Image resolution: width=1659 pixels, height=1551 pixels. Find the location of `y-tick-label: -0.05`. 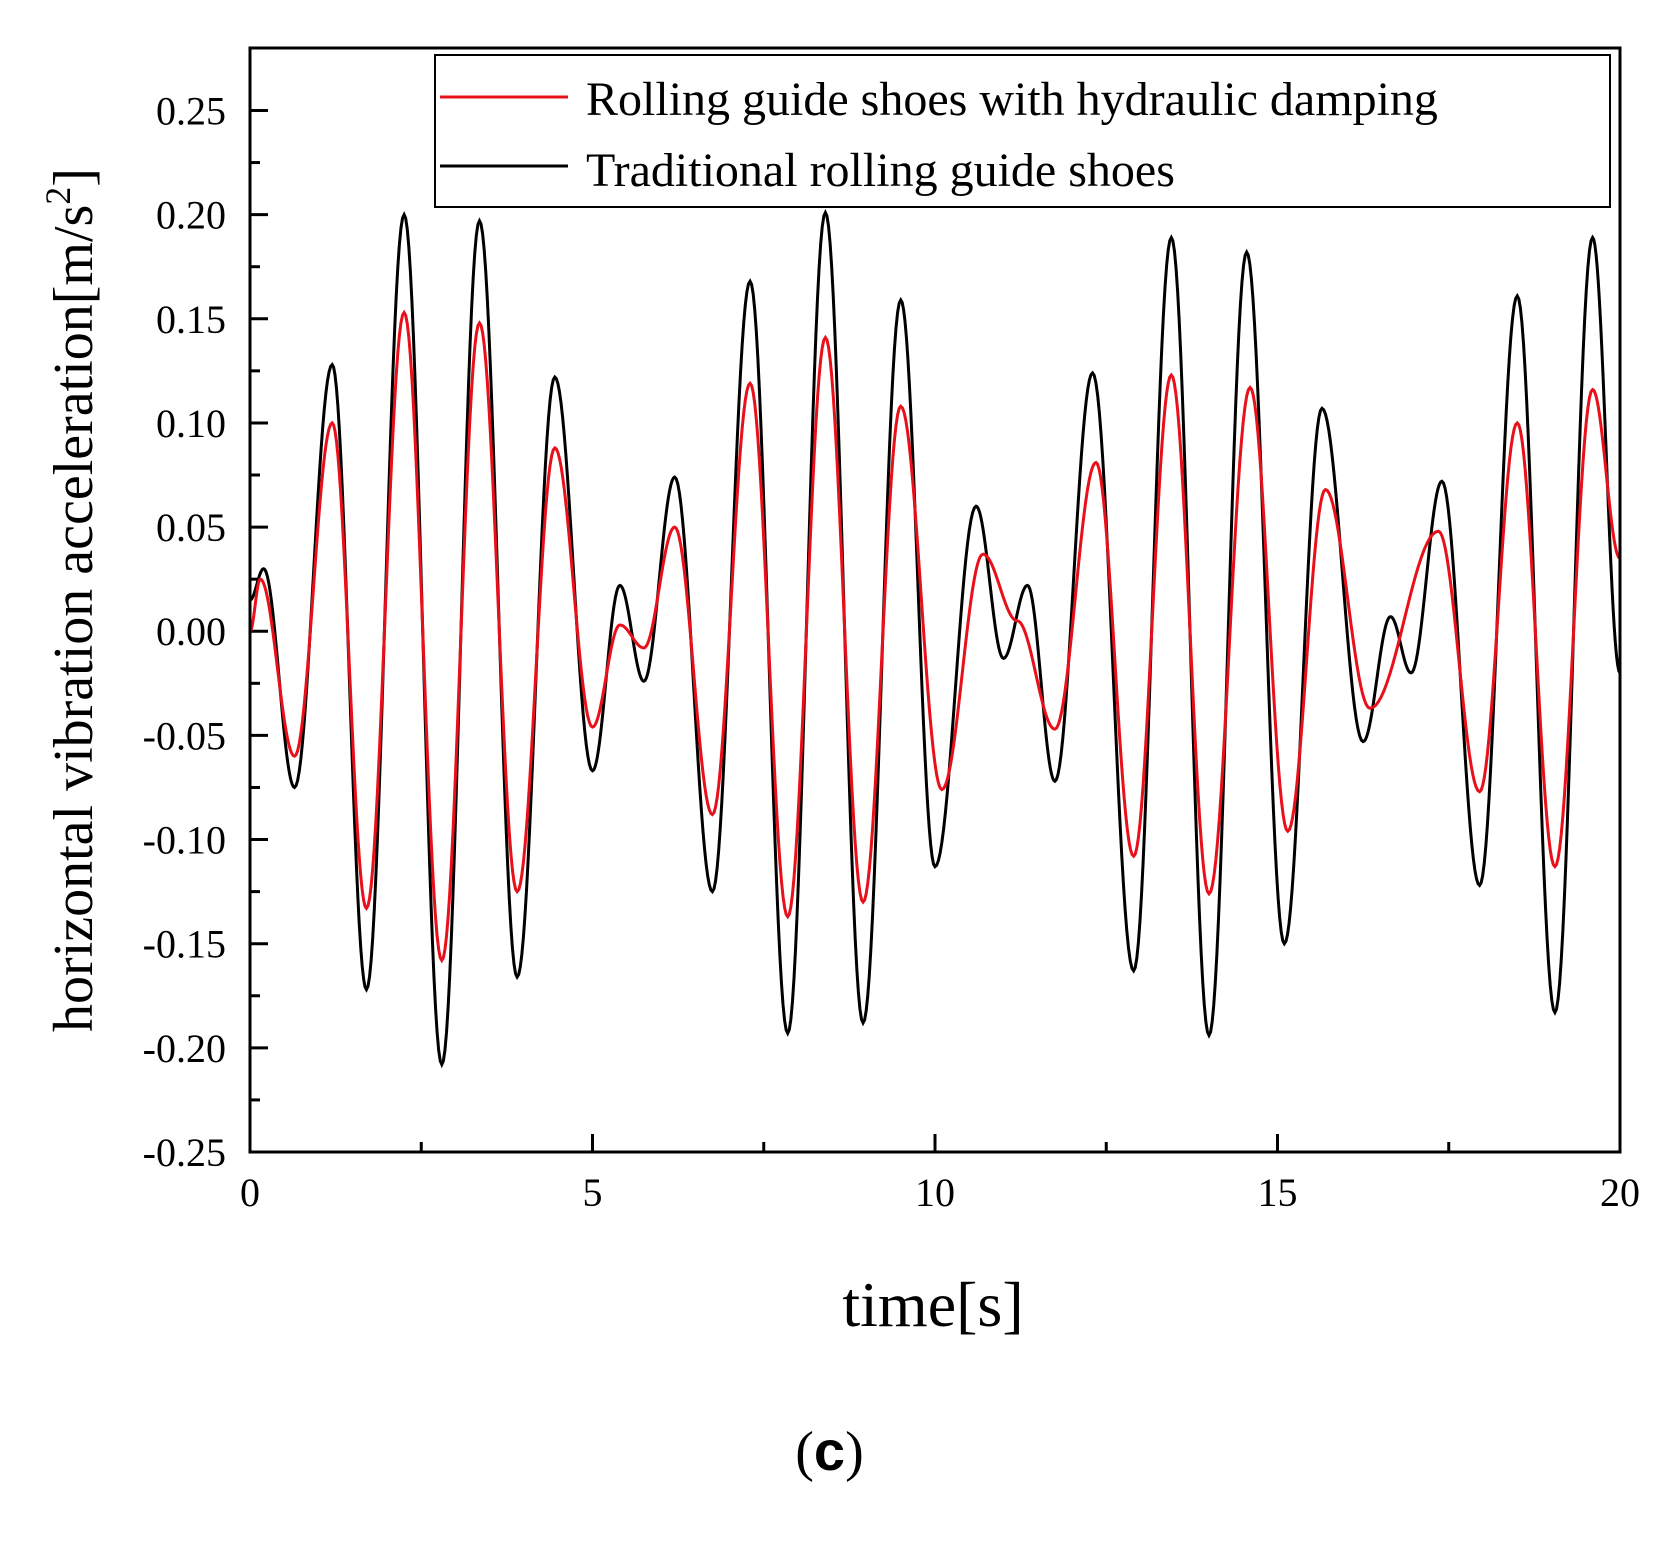

y-tick-label: -0.05 is located at coordinates (184, 735).